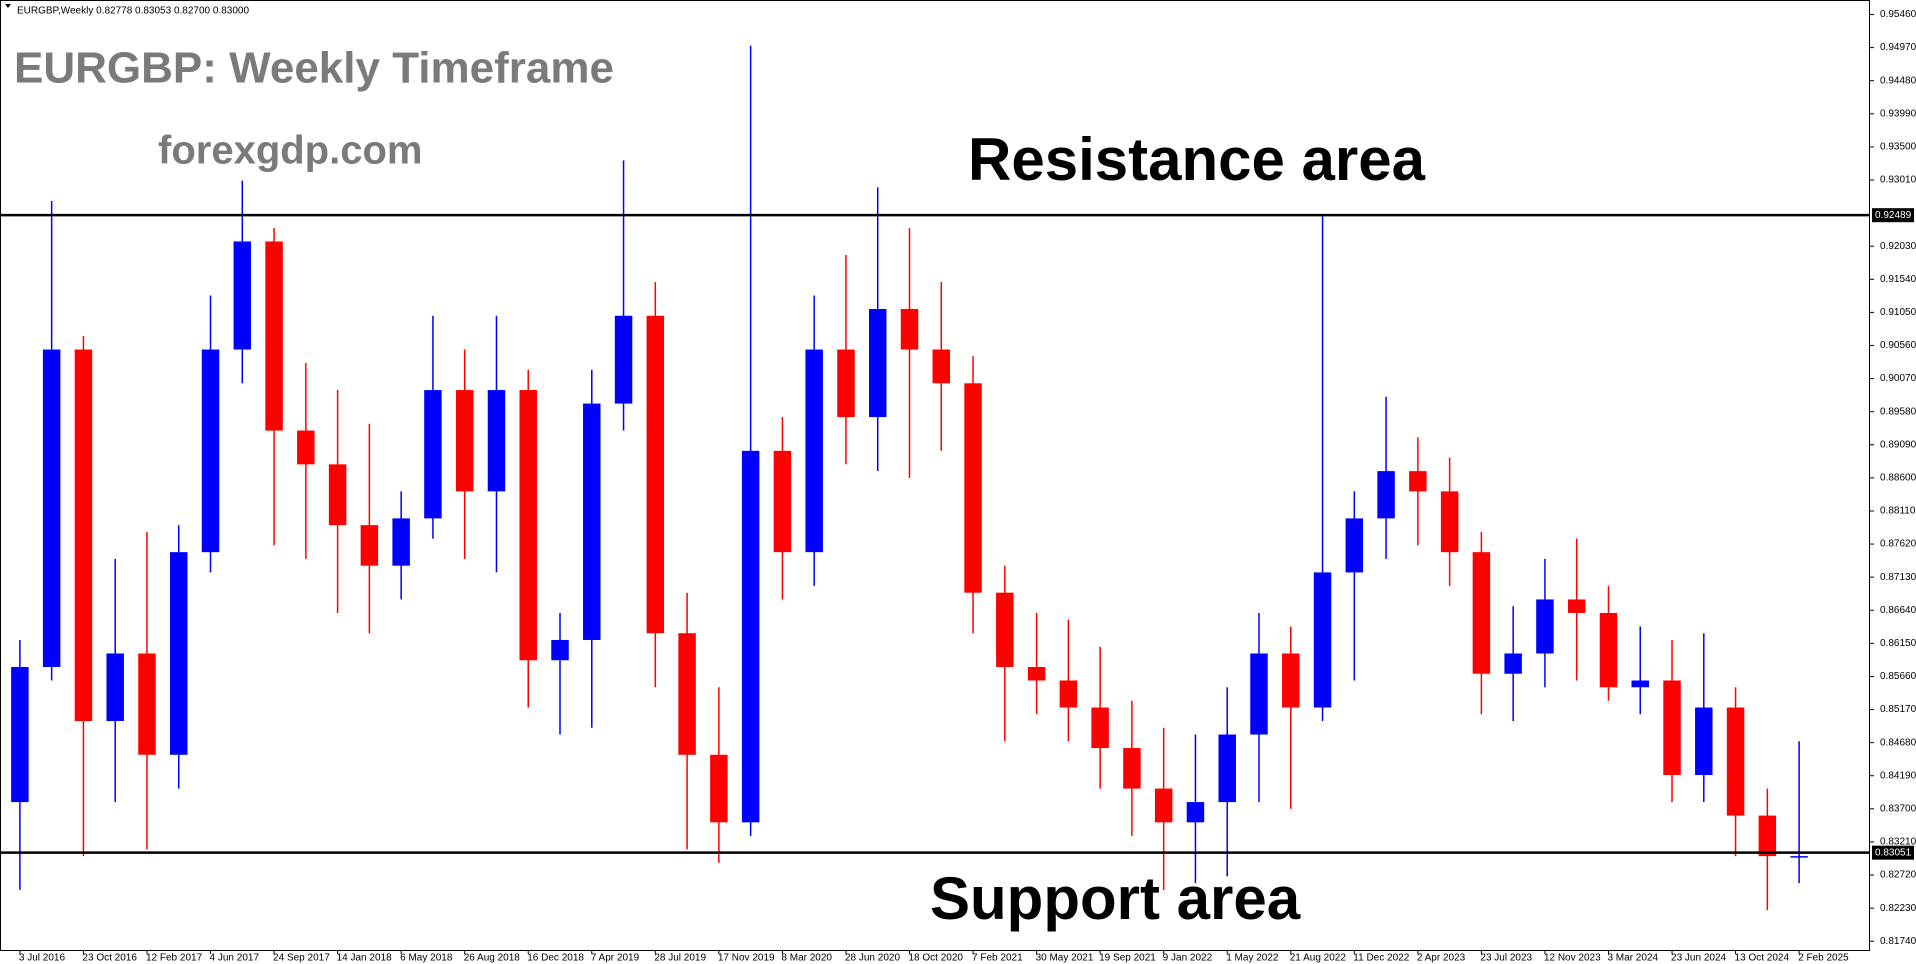  Describe the element at coordinates (1632, 958) in the screenshot. I see `x-tick-label: 3 Mar 2024` at that location.